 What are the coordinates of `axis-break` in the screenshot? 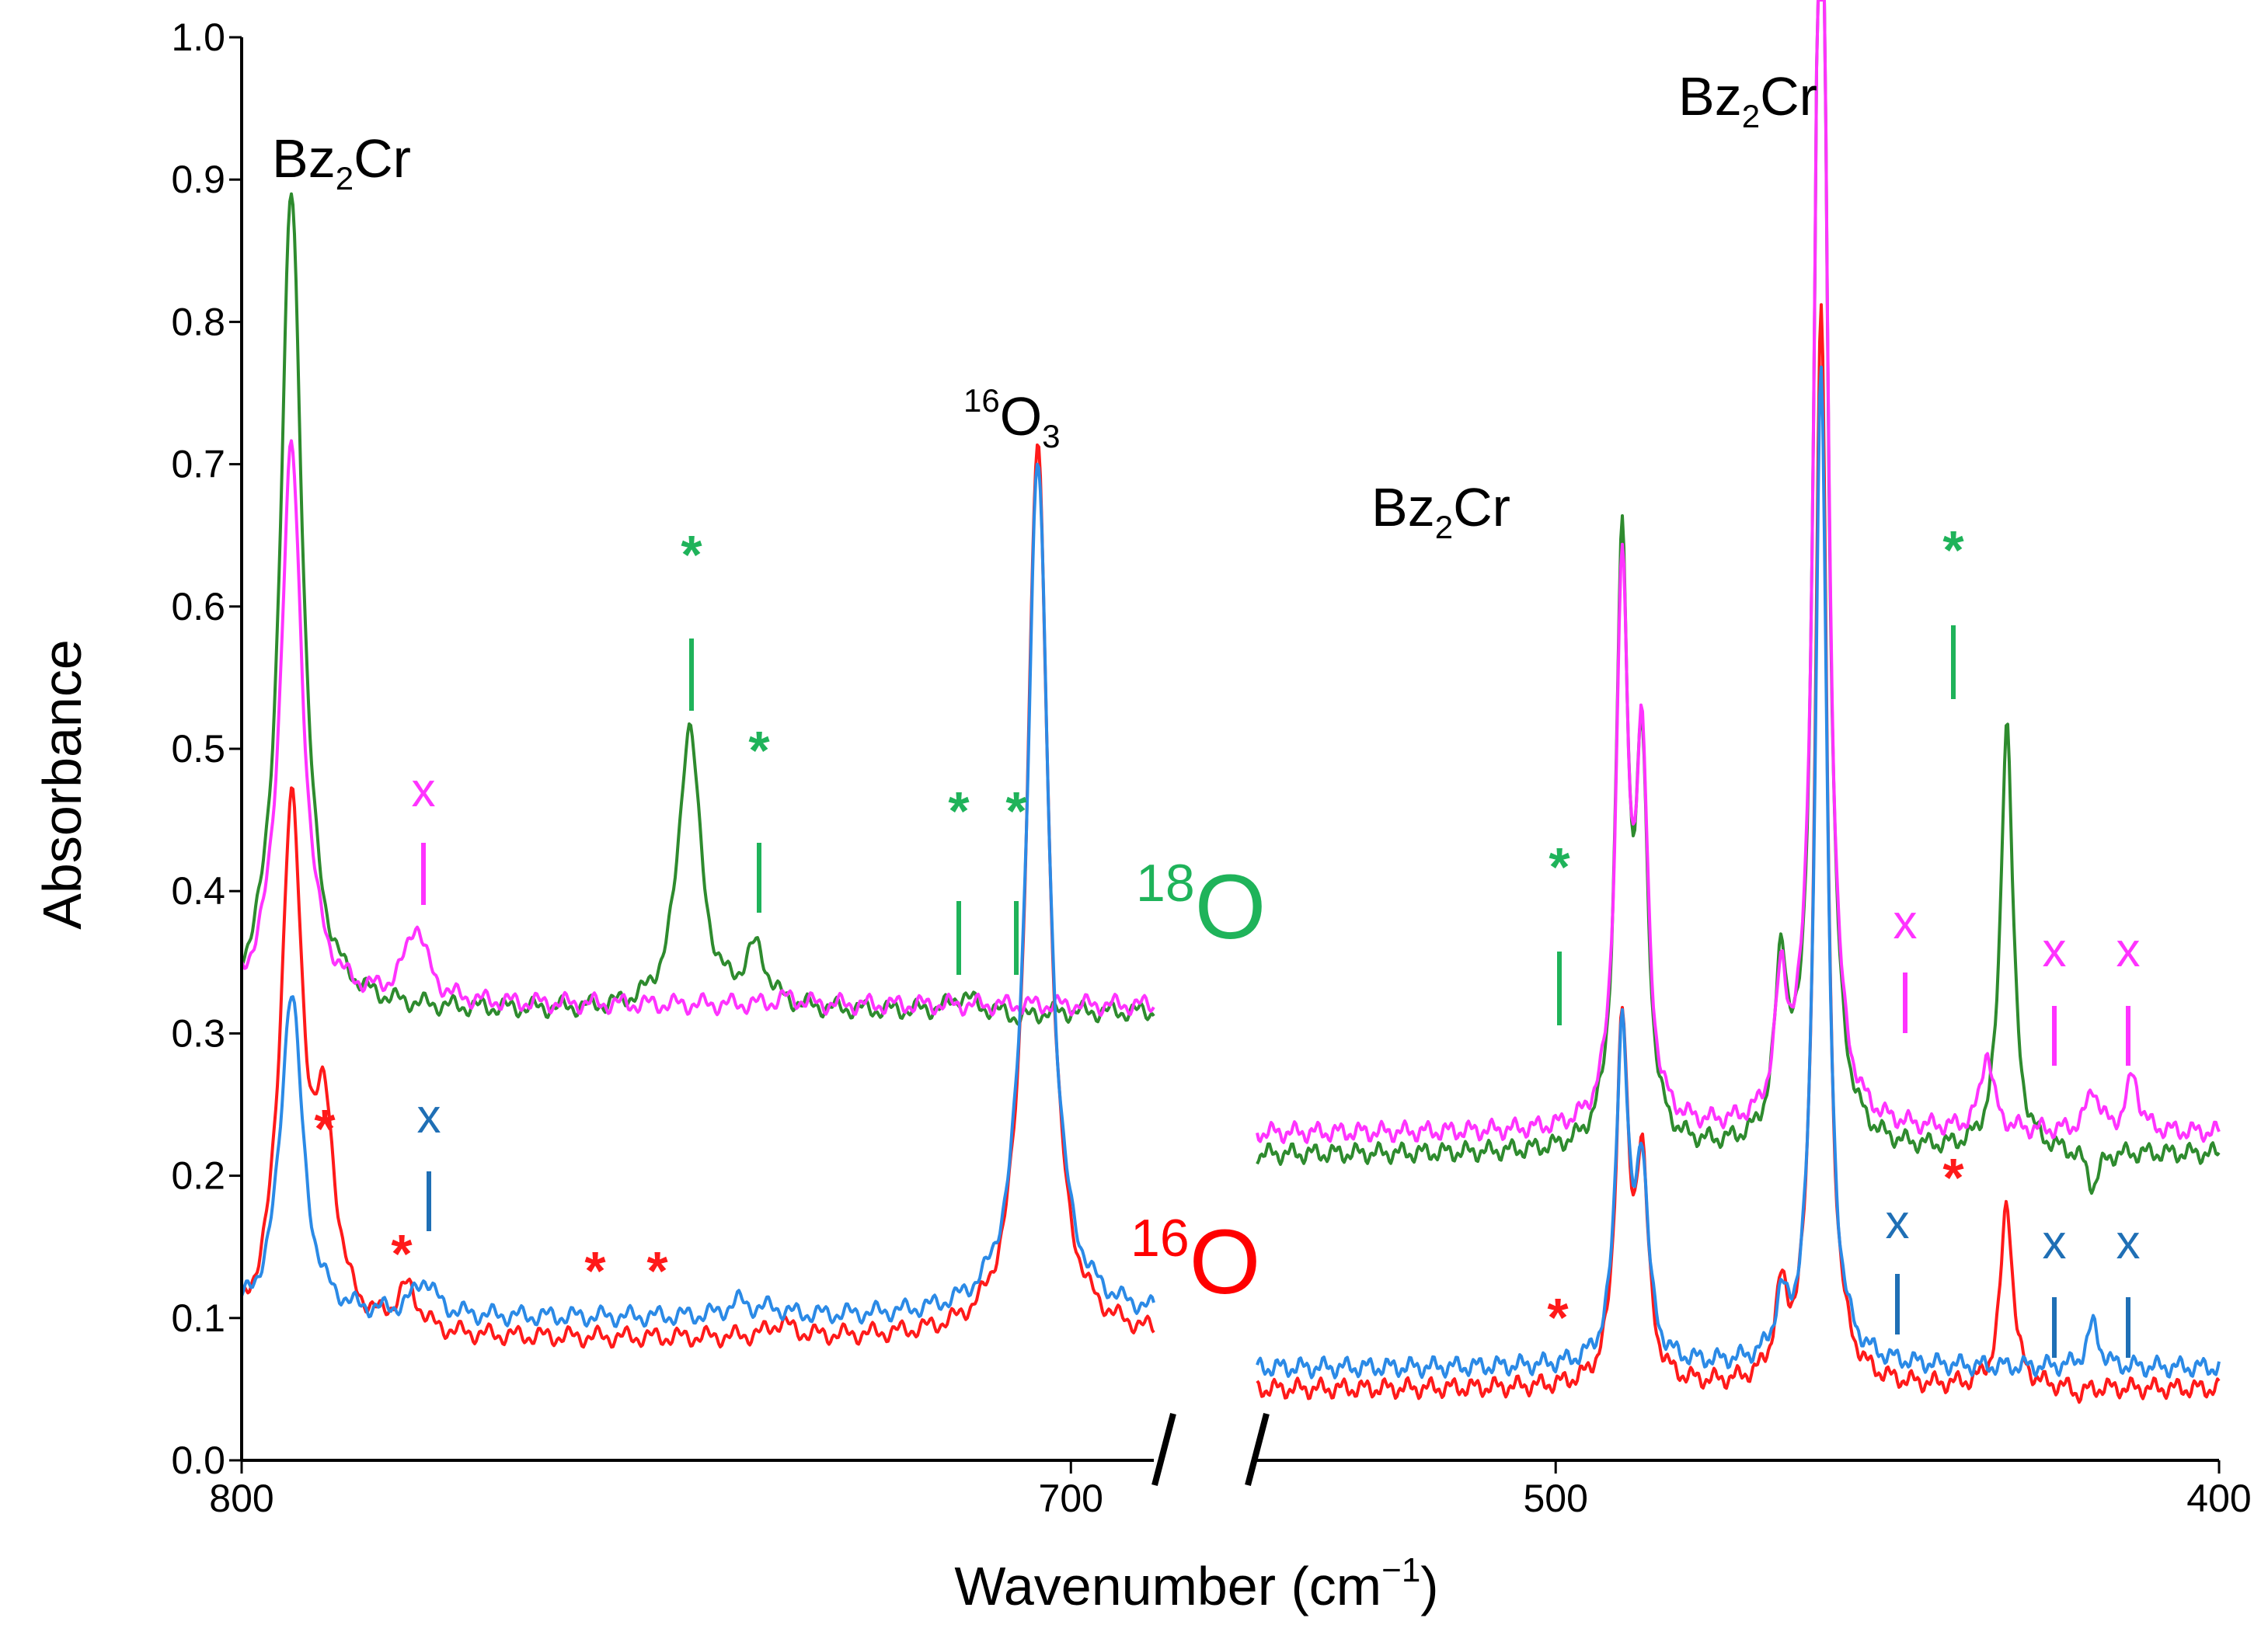 It's located at (1210, 1449).